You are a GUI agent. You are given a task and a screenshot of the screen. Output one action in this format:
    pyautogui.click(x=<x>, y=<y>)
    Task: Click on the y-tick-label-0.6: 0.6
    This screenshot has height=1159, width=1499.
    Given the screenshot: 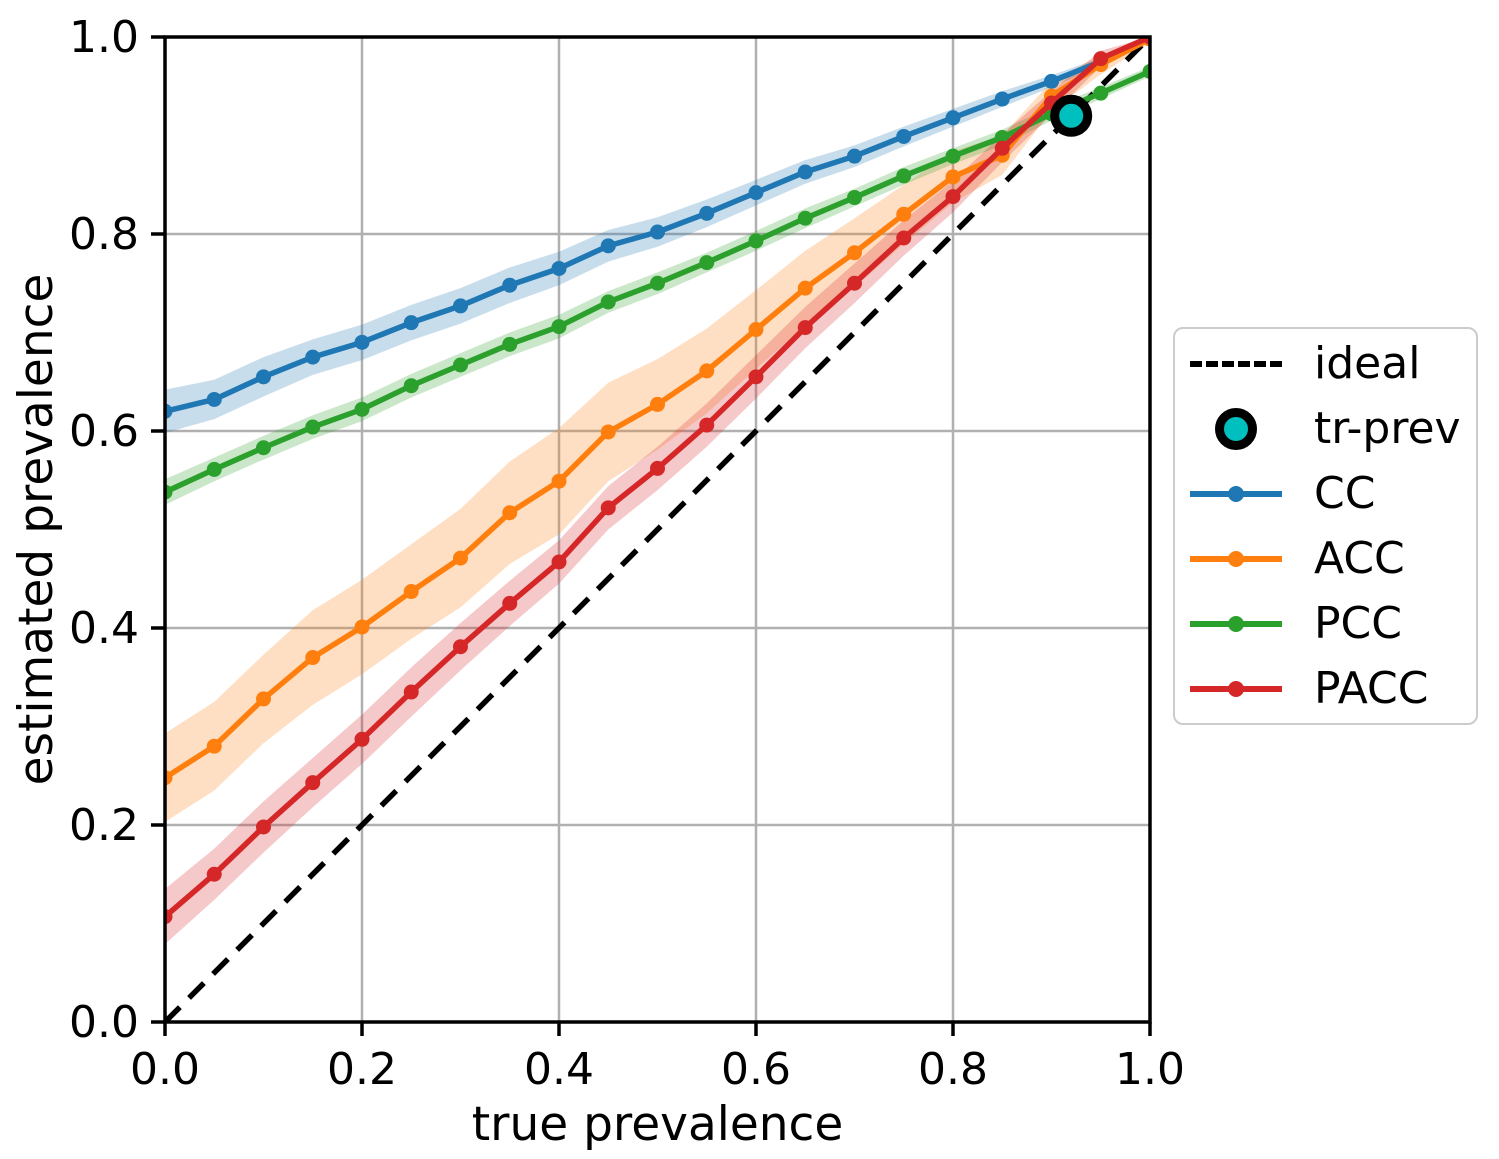 What is the action you would take?
    pyautogui.click(x=104, y=431)
    